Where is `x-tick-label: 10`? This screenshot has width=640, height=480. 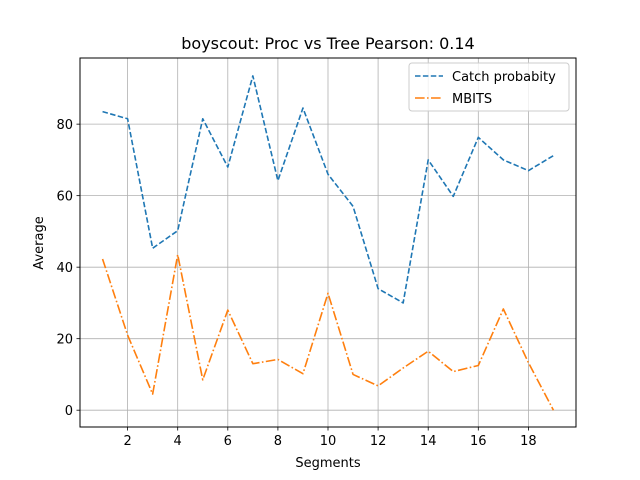
x-tick-label: 10 is located at coordinates (328, 441).